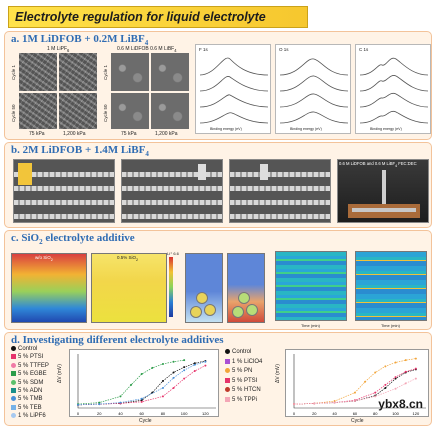 The image size is (436, 428). What do you see at coordinates (31, 382) in the screenshot?
I see `legend-label: 5 % SDM` at bounding box center [31, 382].